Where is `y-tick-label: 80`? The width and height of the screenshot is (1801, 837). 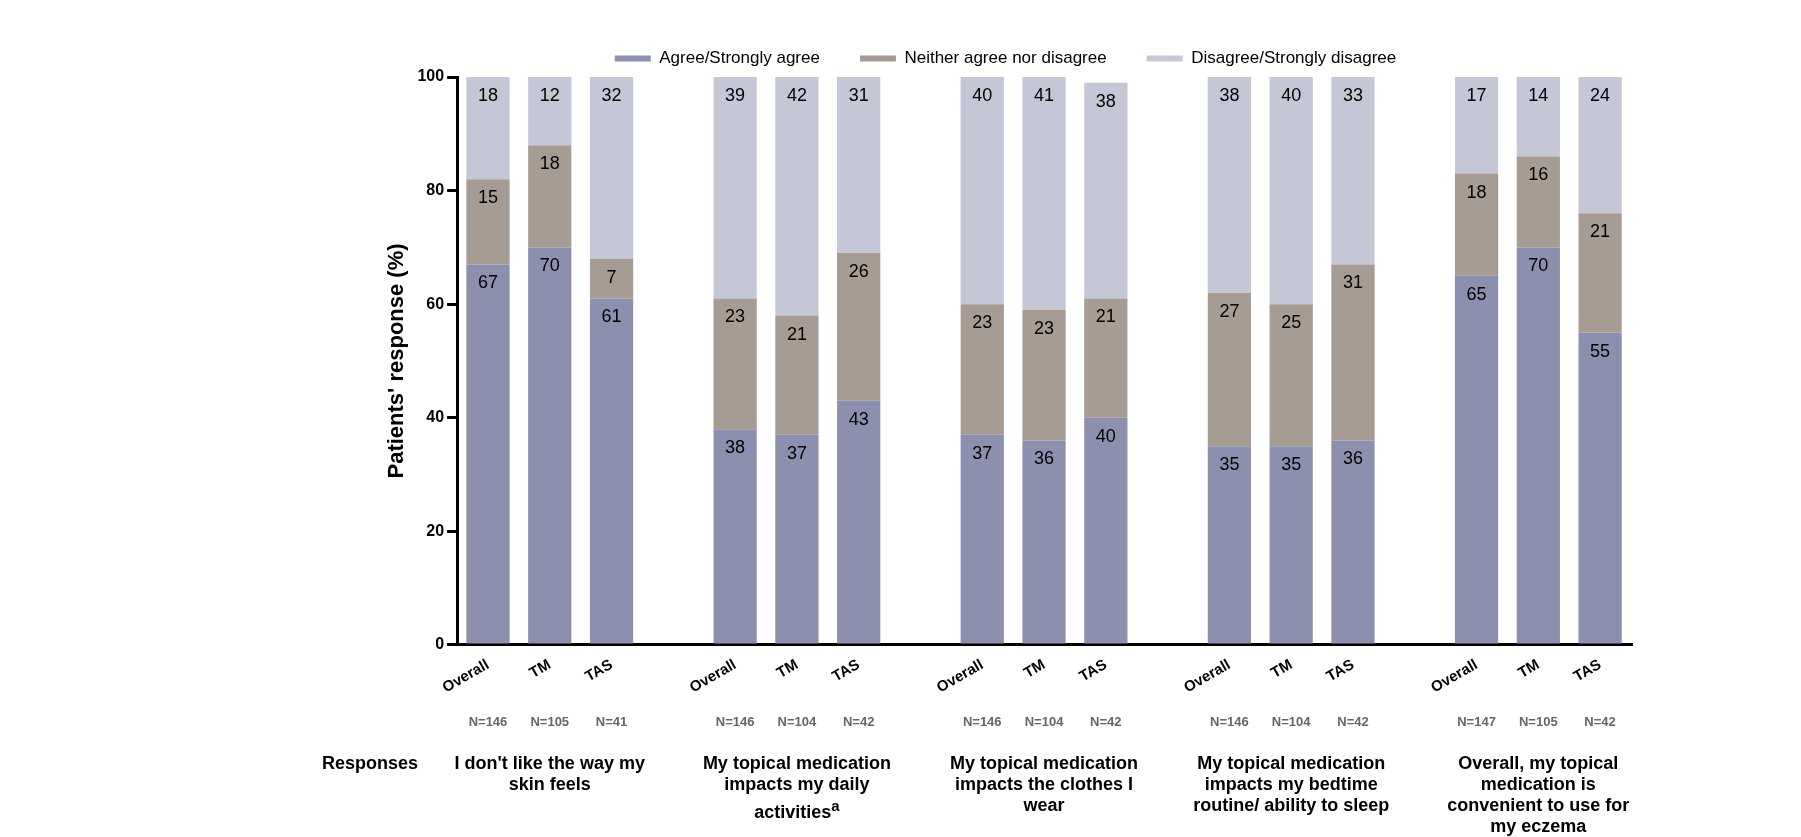 y-tick-label: 80 is located at coordinates (435, 189).